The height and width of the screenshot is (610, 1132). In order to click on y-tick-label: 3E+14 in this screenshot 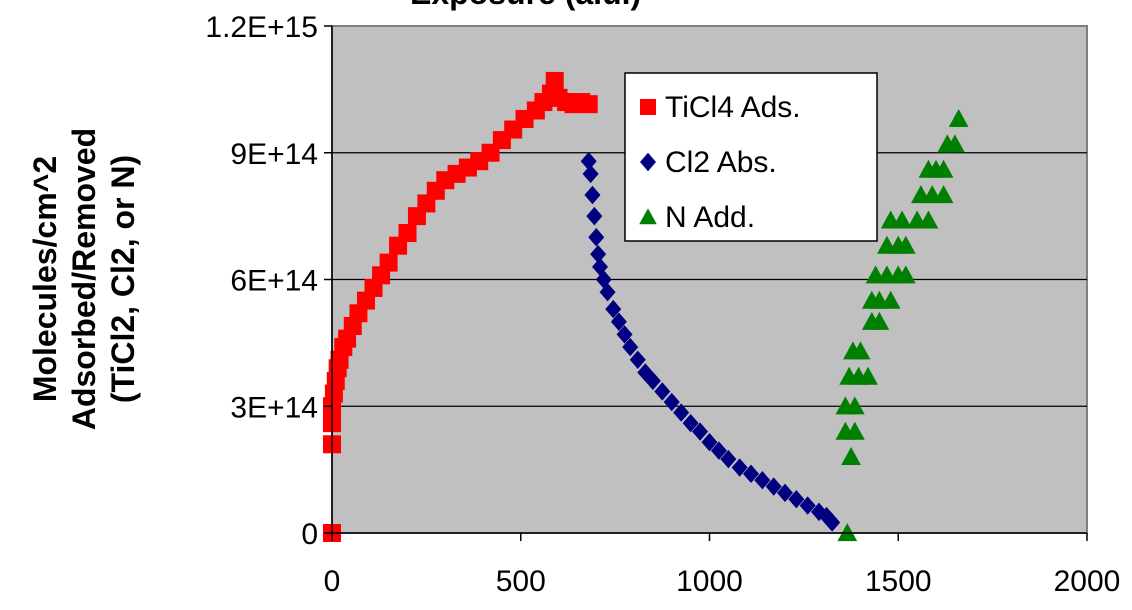, I will do `click(274, 407)`.